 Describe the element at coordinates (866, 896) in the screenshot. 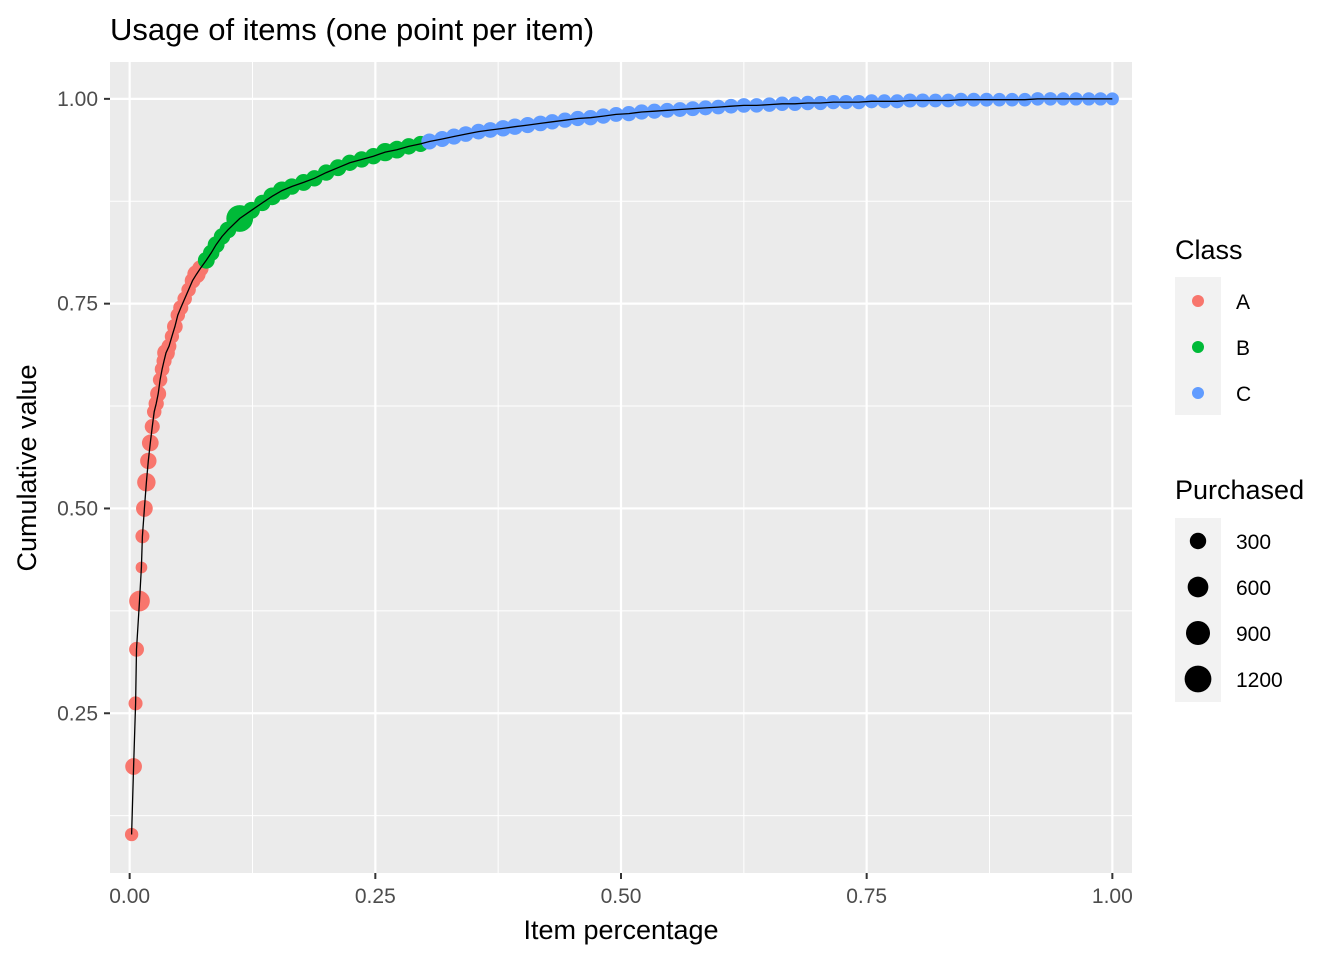

I see `x-tick-label: 0.75` at that location.